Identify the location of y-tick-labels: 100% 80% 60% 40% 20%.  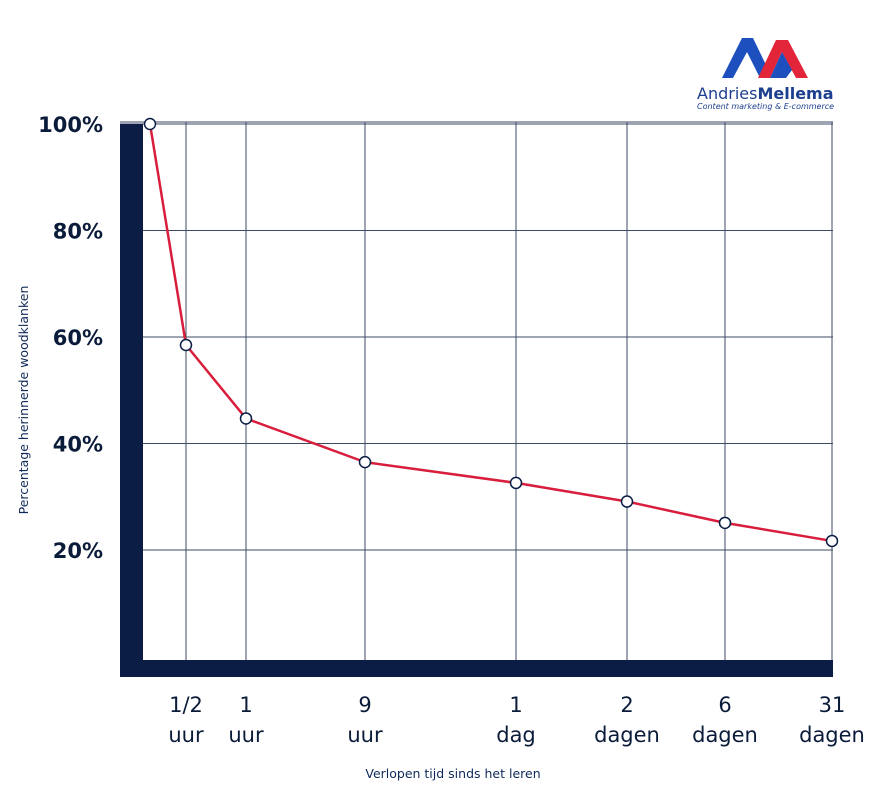
(70, 338).